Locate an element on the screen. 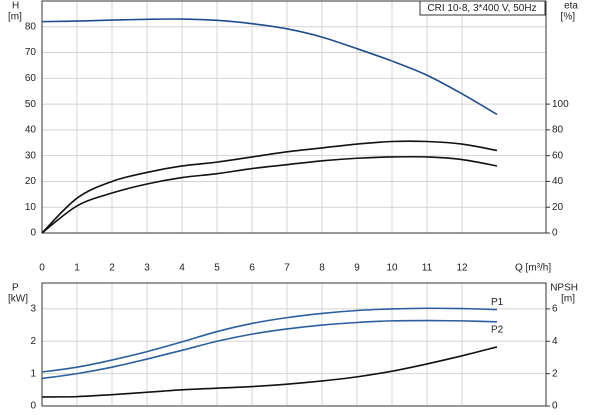  y2-tick-label: 40 is located at coordinates (558, 181).